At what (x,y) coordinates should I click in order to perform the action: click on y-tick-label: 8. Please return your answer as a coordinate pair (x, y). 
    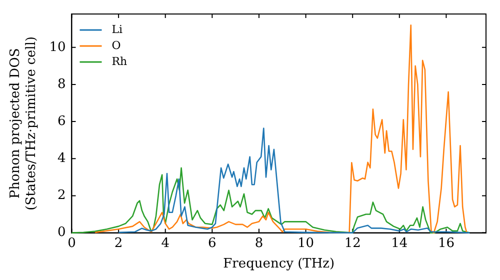
    Looking at the image, I should click on (61, 84).